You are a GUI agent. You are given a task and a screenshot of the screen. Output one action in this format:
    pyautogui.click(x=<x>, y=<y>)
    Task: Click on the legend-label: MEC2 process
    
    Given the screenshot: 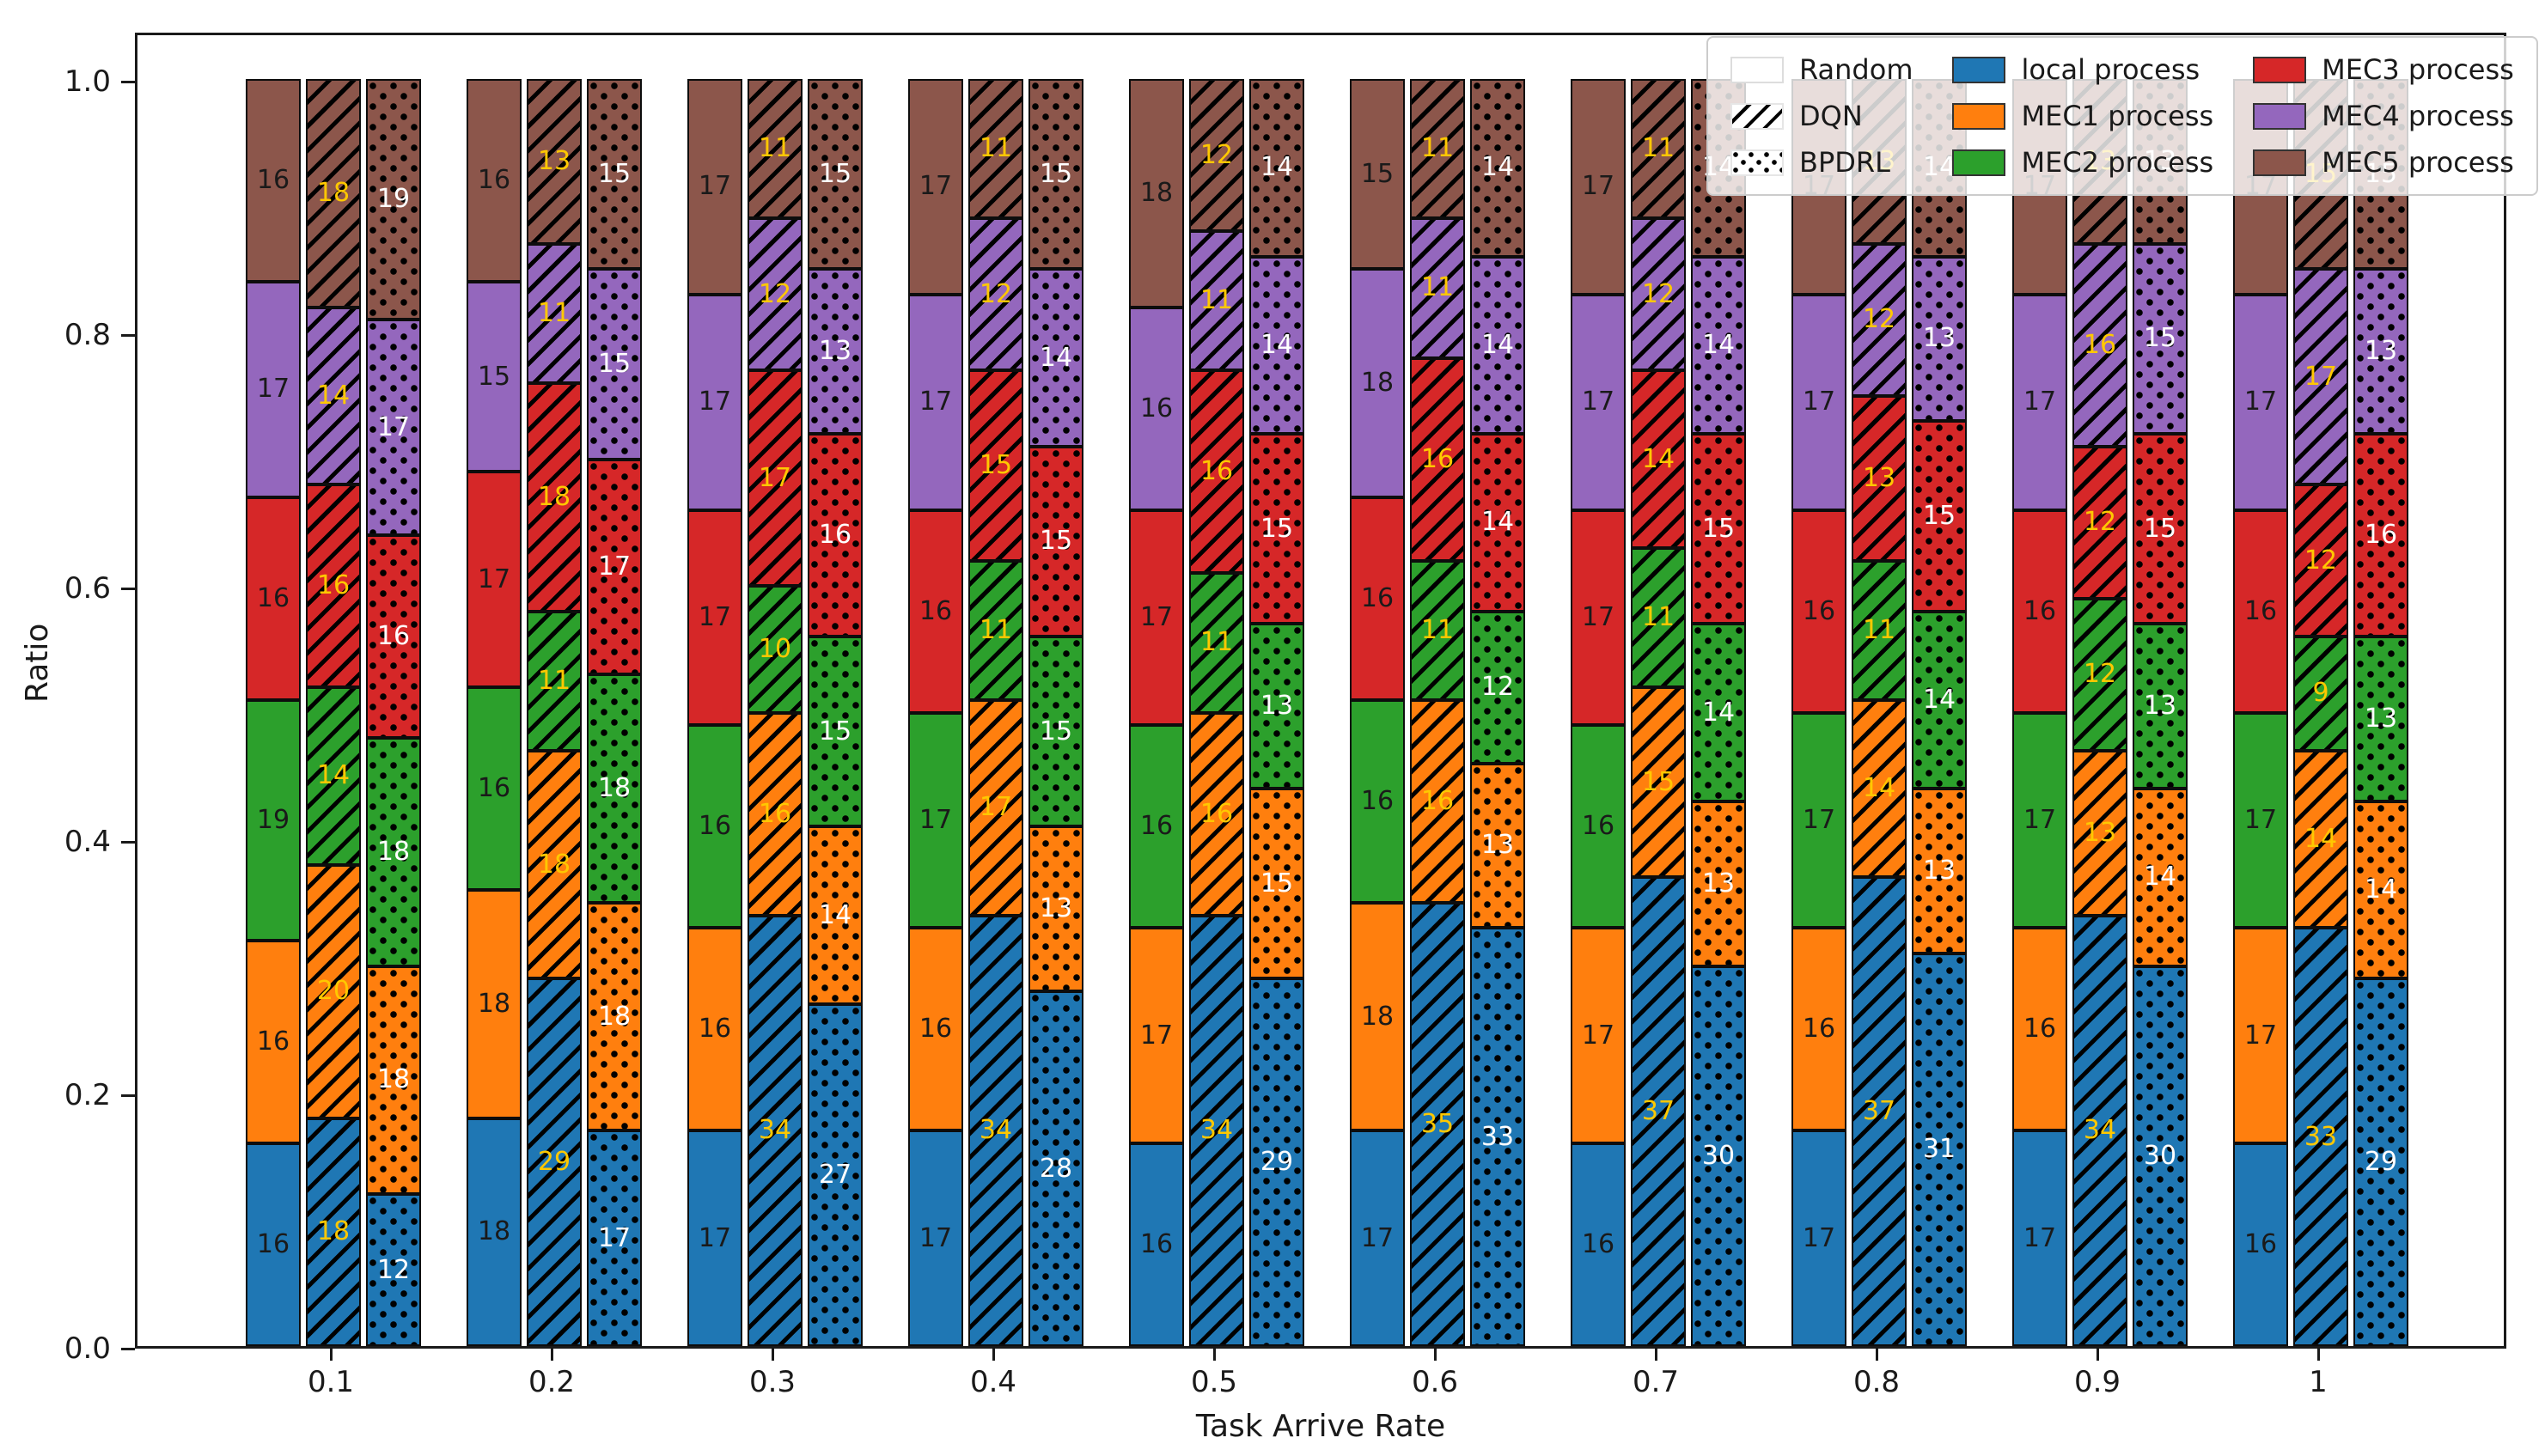 What is the action you would take?
    pyautogui.click(x=2117, y=163)
    